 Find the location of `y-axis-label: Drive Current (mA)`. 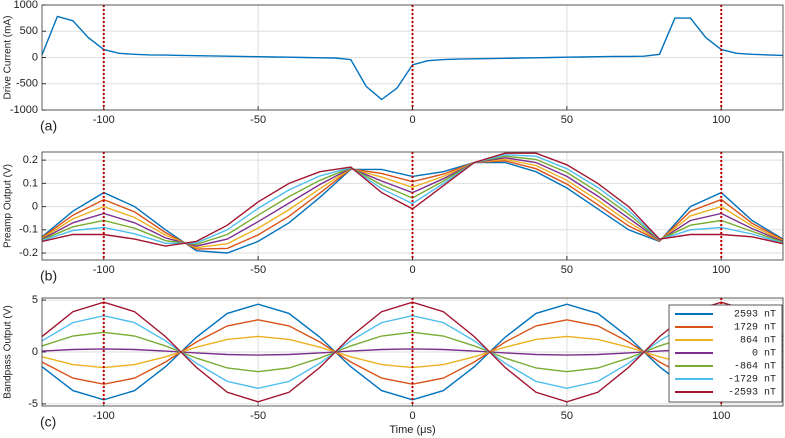

y-axis-label: Drive Current (mA) is located at coordinates (8, 58).